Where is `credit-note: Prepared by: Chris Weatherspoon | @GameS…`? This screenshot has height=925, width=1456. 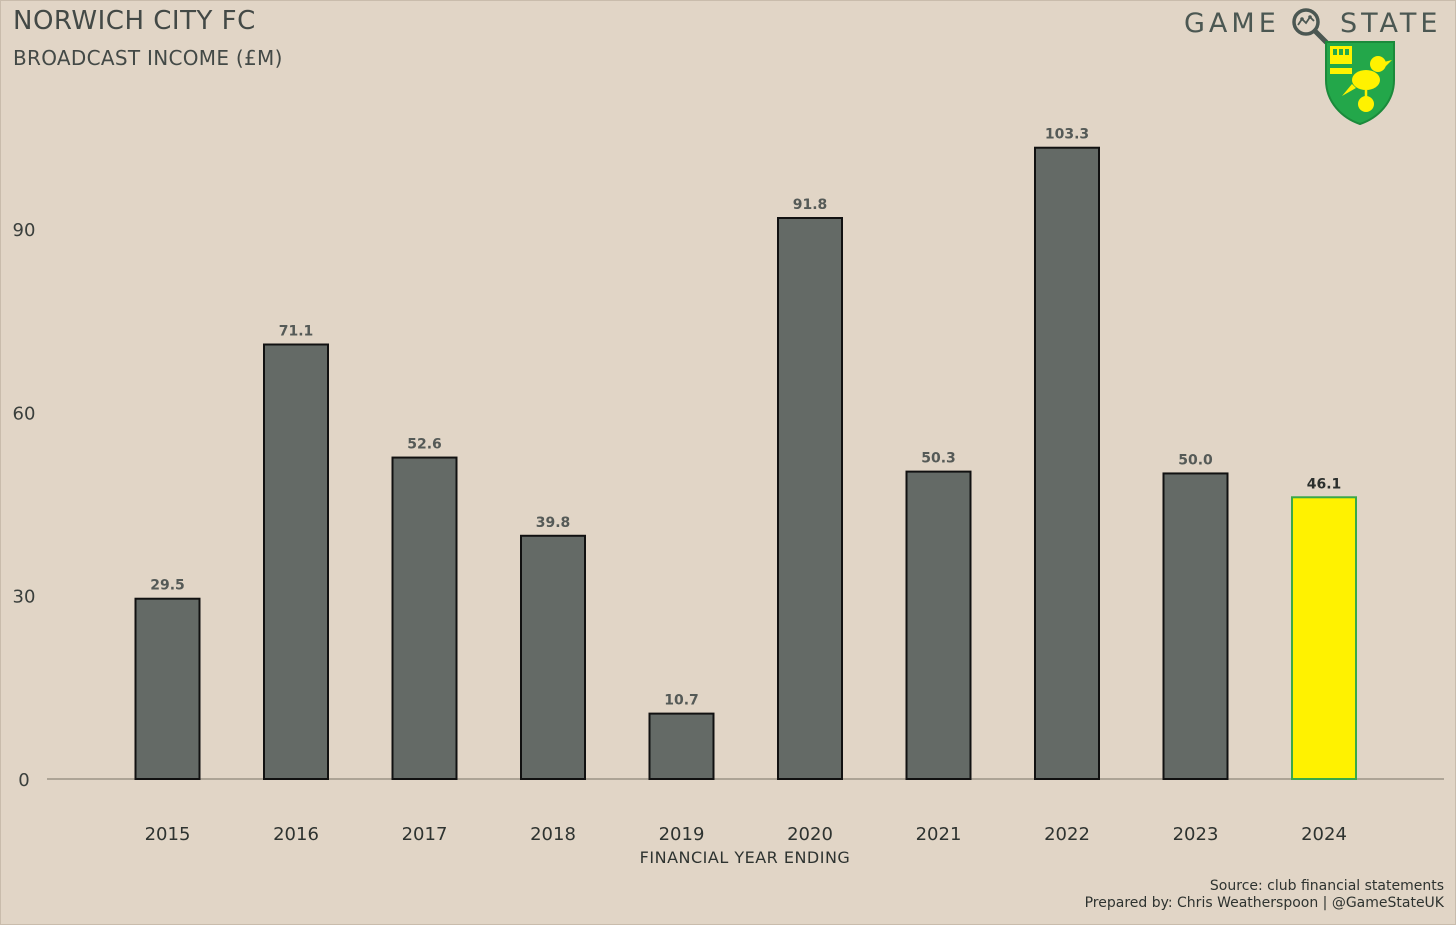 credit-note: Prepared by: Chris Weatherspoon | @GameS… is located at coordinates (1264, 903).